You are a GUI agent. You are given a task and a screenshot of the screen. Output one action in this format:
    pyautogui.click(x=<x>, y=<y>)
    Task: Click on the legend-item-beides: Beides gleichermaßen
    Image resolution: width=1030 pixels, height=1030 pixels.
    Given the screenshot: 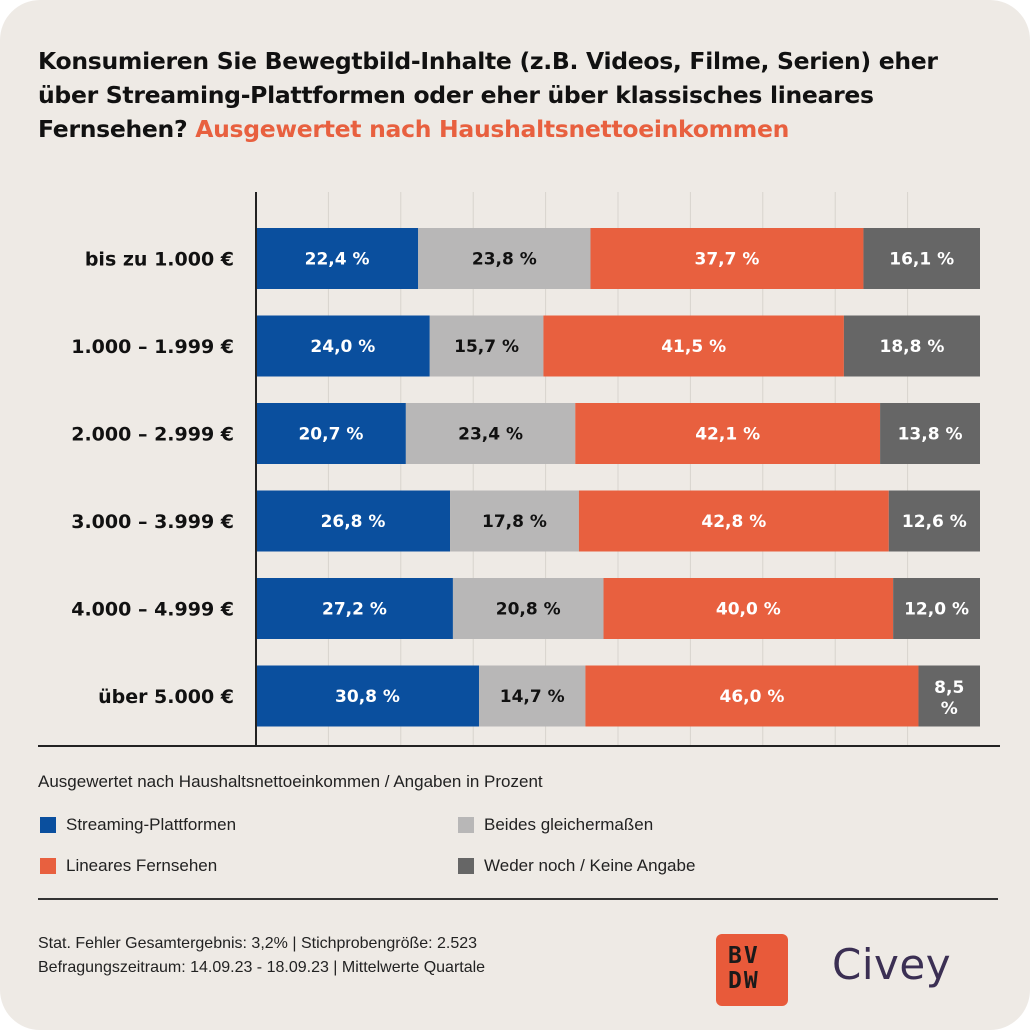 What is the action you would take?
    pyautogui.click(x=555, y=825)
    